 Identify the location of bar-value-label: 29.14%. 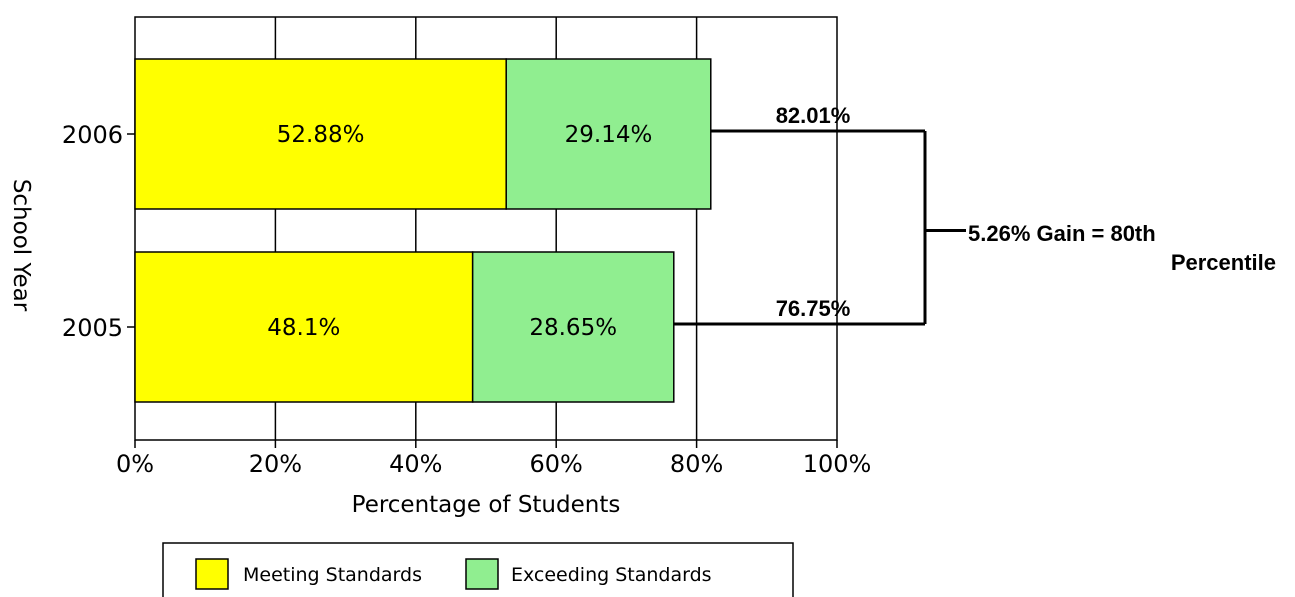
(609, 135).